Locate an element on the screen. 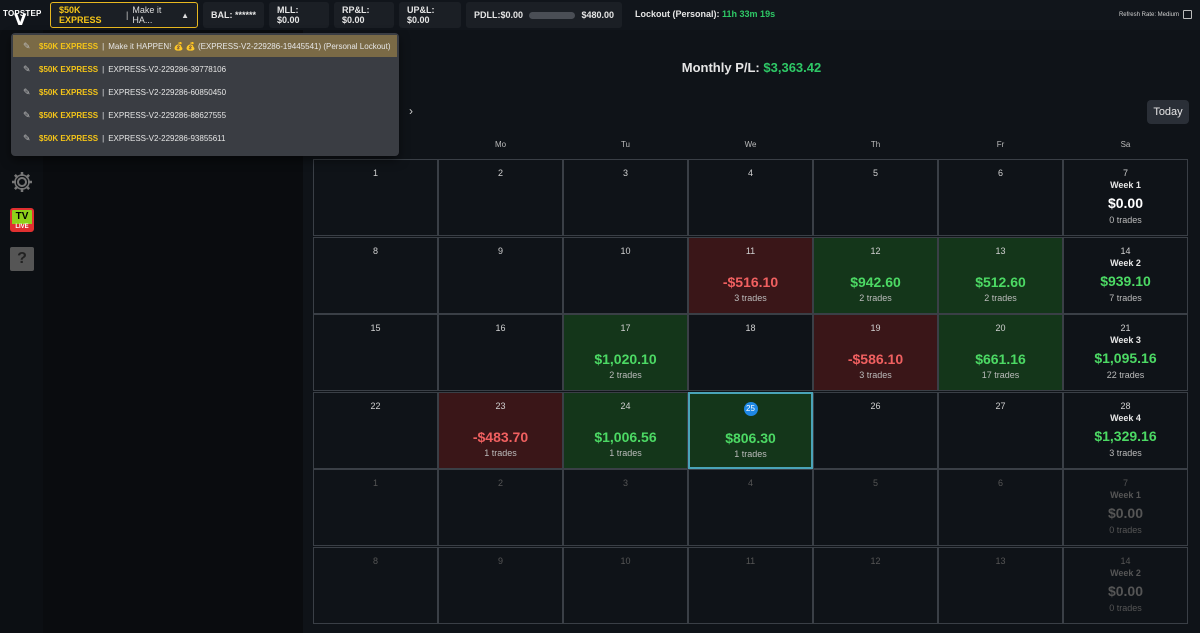 This screenshot has height=633, width=1200. calendar-day-cell: 13 $512.60 2 trades is located at coordinates (1000, 275).